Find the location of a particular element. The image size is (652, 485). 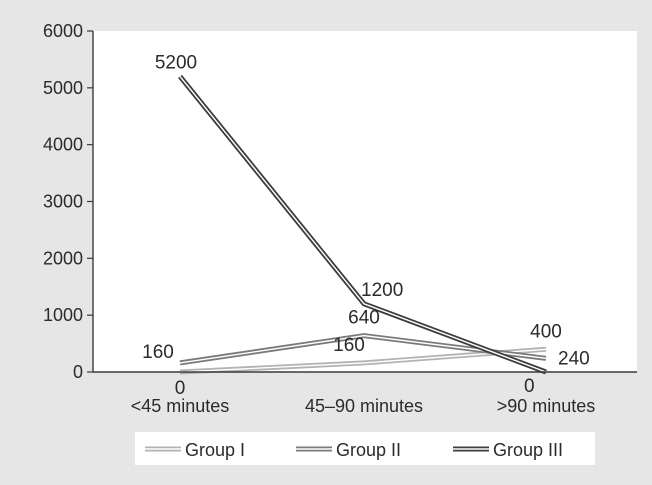

data-label: 5200 is located at coordinates (176, 62).